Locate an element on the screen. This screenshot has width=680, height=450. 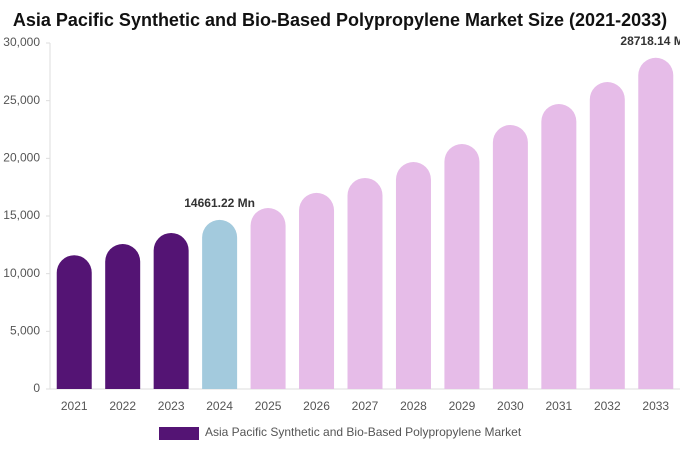
y-tick-label: 5,000 is located at coordinates (25, 331).